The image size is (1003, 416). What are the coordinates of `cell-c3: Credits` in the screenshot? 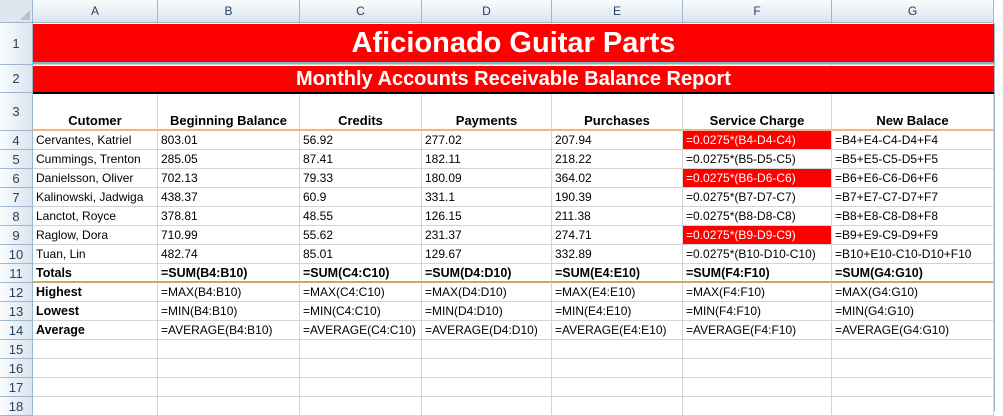 It's located at (361, 112).